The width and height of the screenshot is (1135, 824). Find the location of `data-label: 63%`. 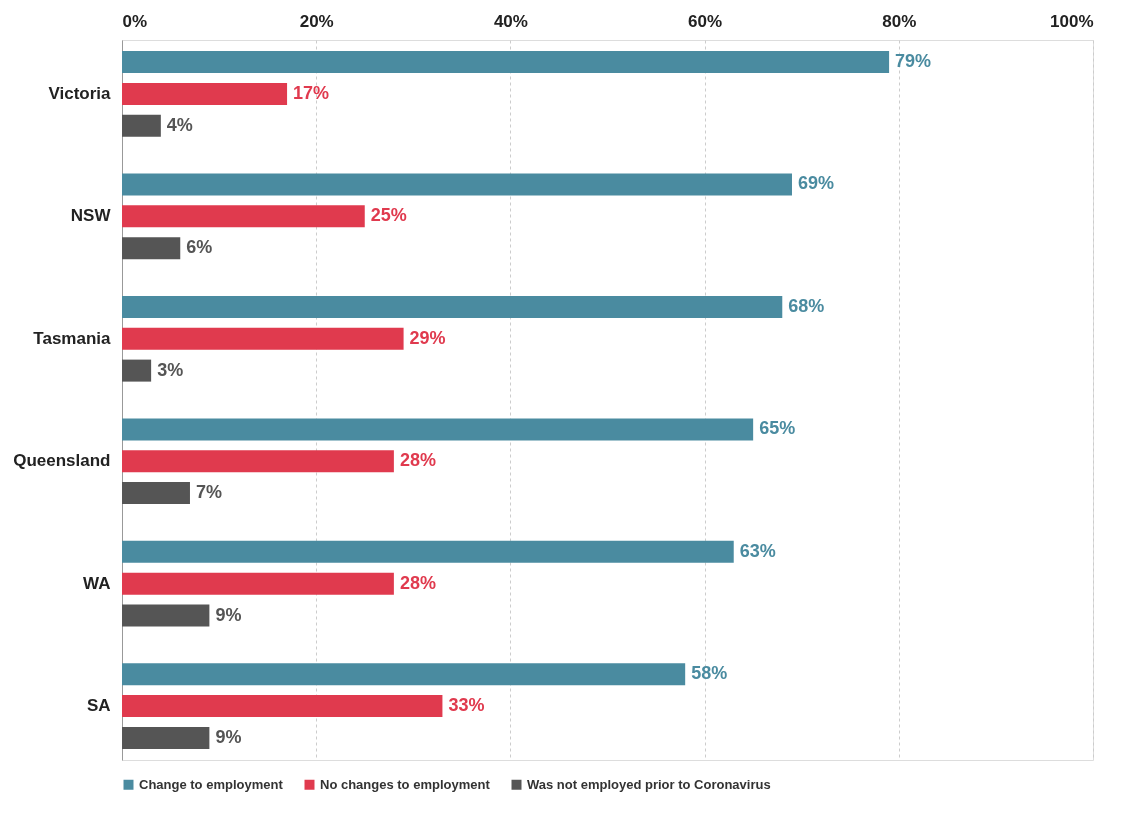

data-label: 63% is located at coordinates (757, 550).